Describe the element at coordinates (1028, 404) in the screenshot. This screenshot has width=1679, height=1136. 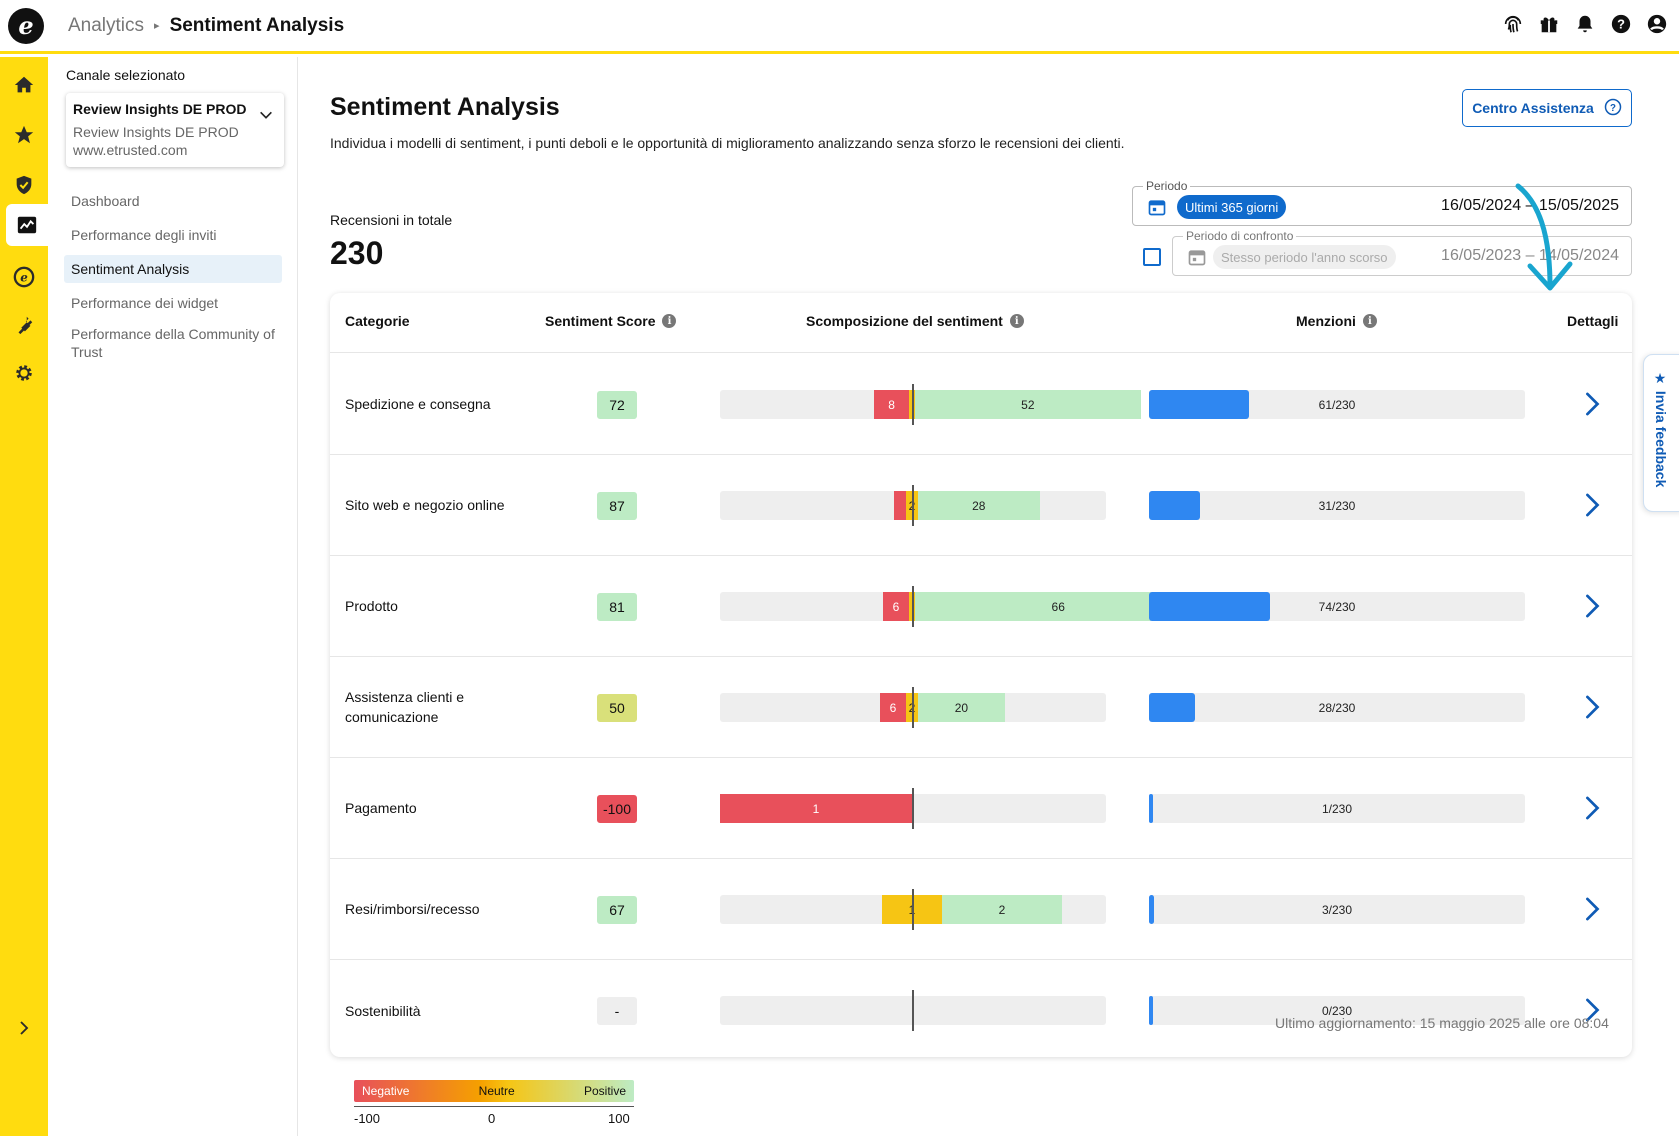
I see `positive-segment: 52` at that location.